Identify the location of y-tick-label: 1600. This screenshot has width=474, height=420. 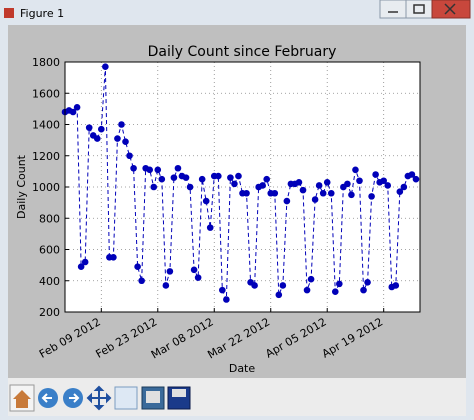
(46, 93).